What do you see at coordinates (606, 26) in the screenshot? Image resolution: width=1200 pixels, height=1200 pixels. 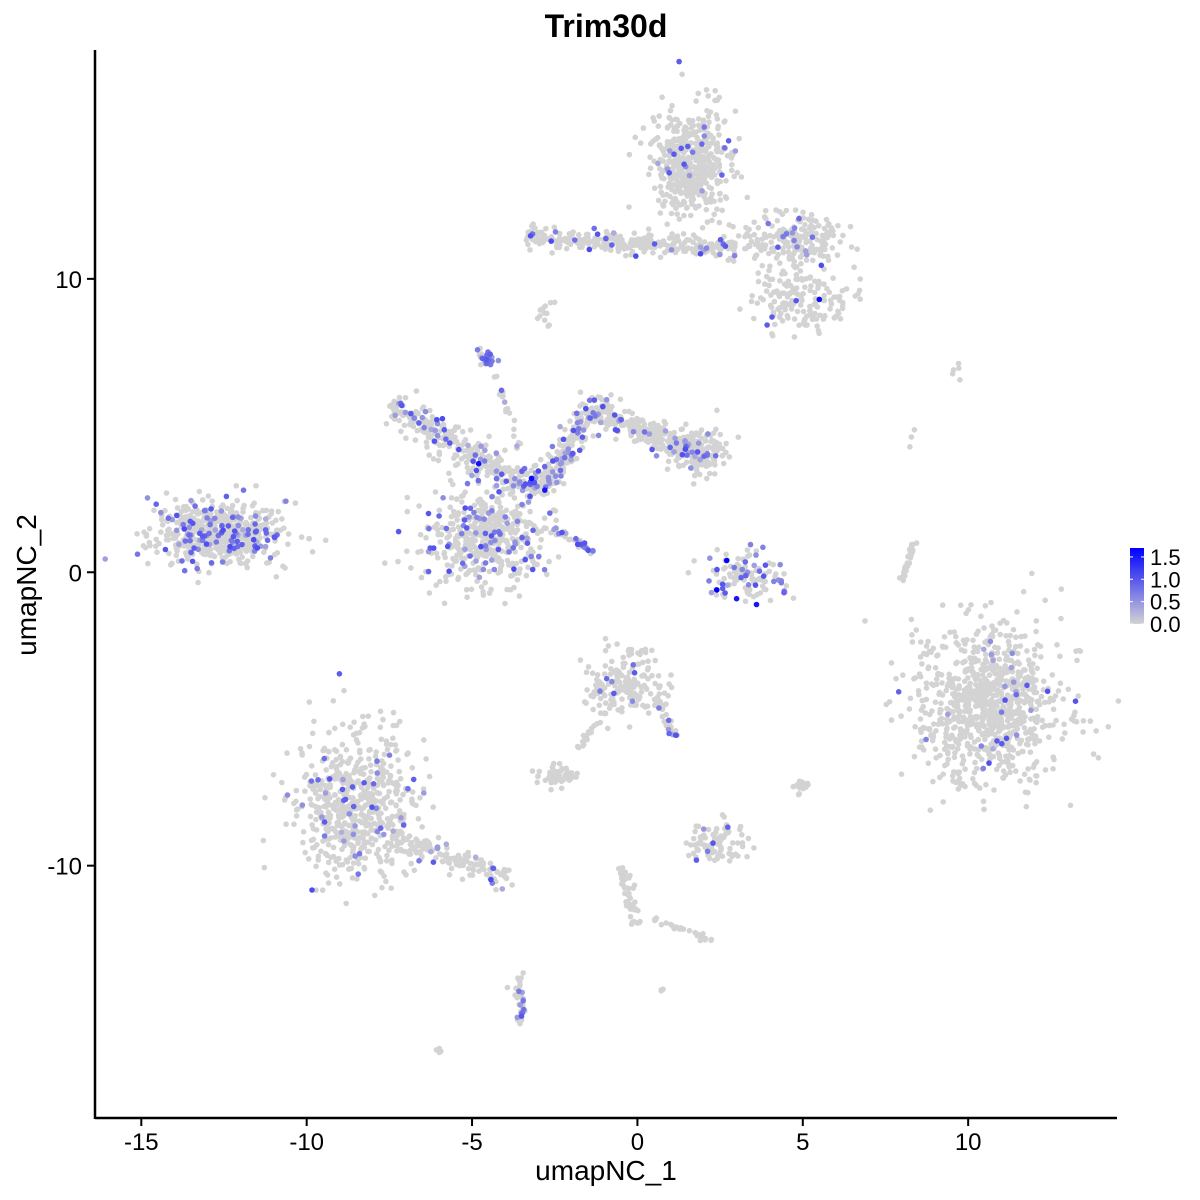 I see `chart-title: Trim30d` at bounding box center [606, 26].